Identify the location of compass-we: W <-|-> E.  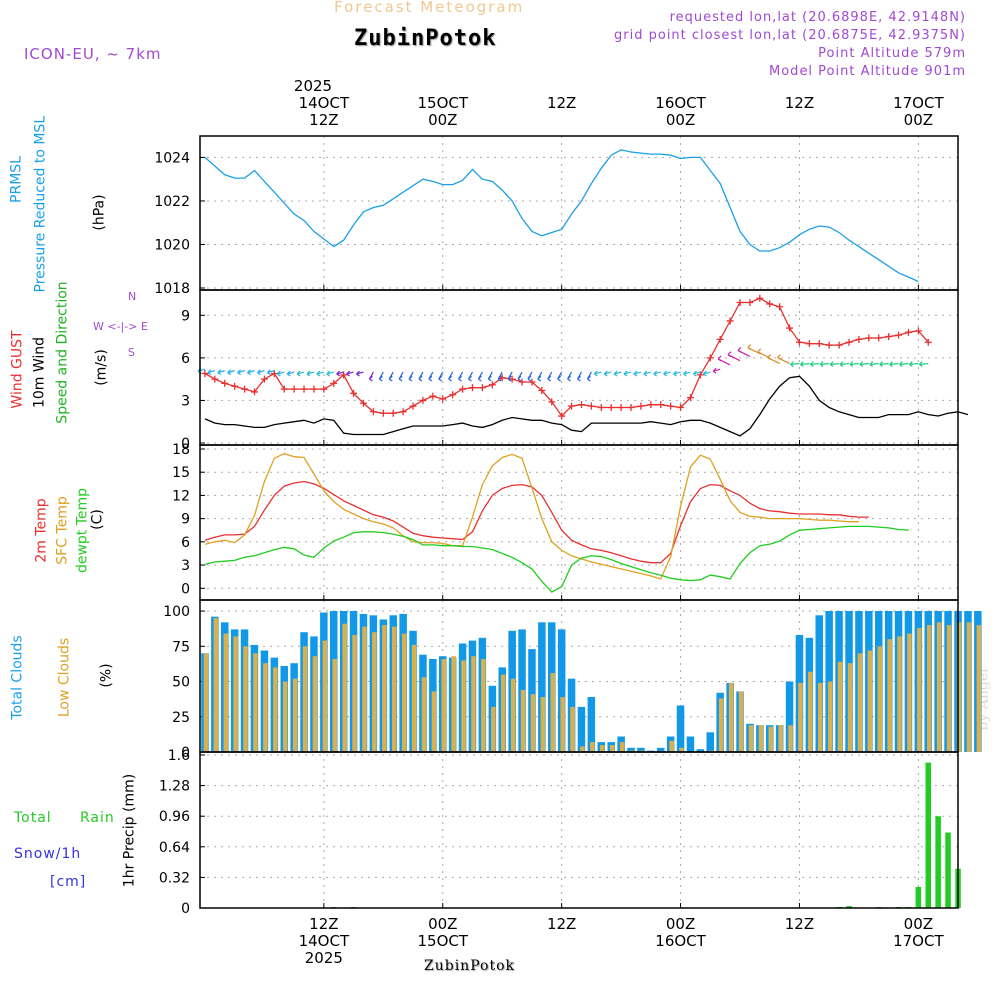
(120, 326).